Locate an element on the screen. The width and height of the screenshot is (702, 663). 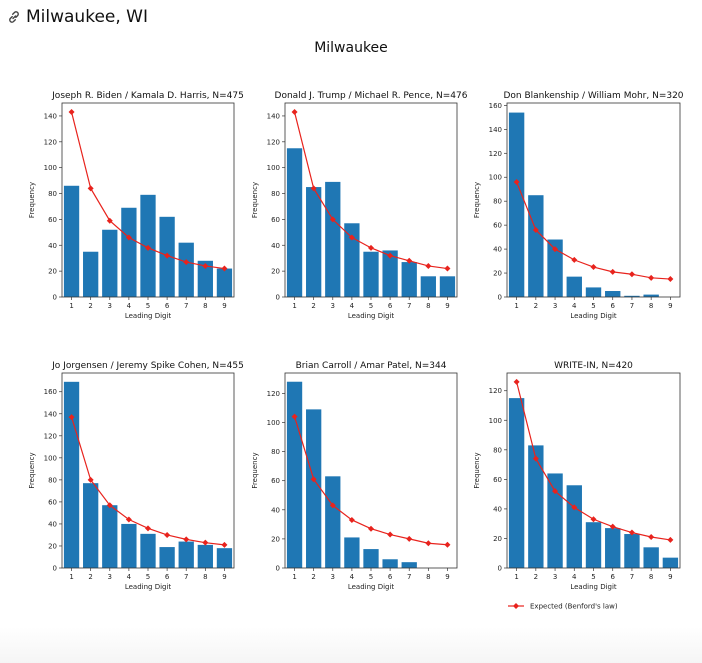
y-tick-label: 0 is located at coordinates (500, 298).